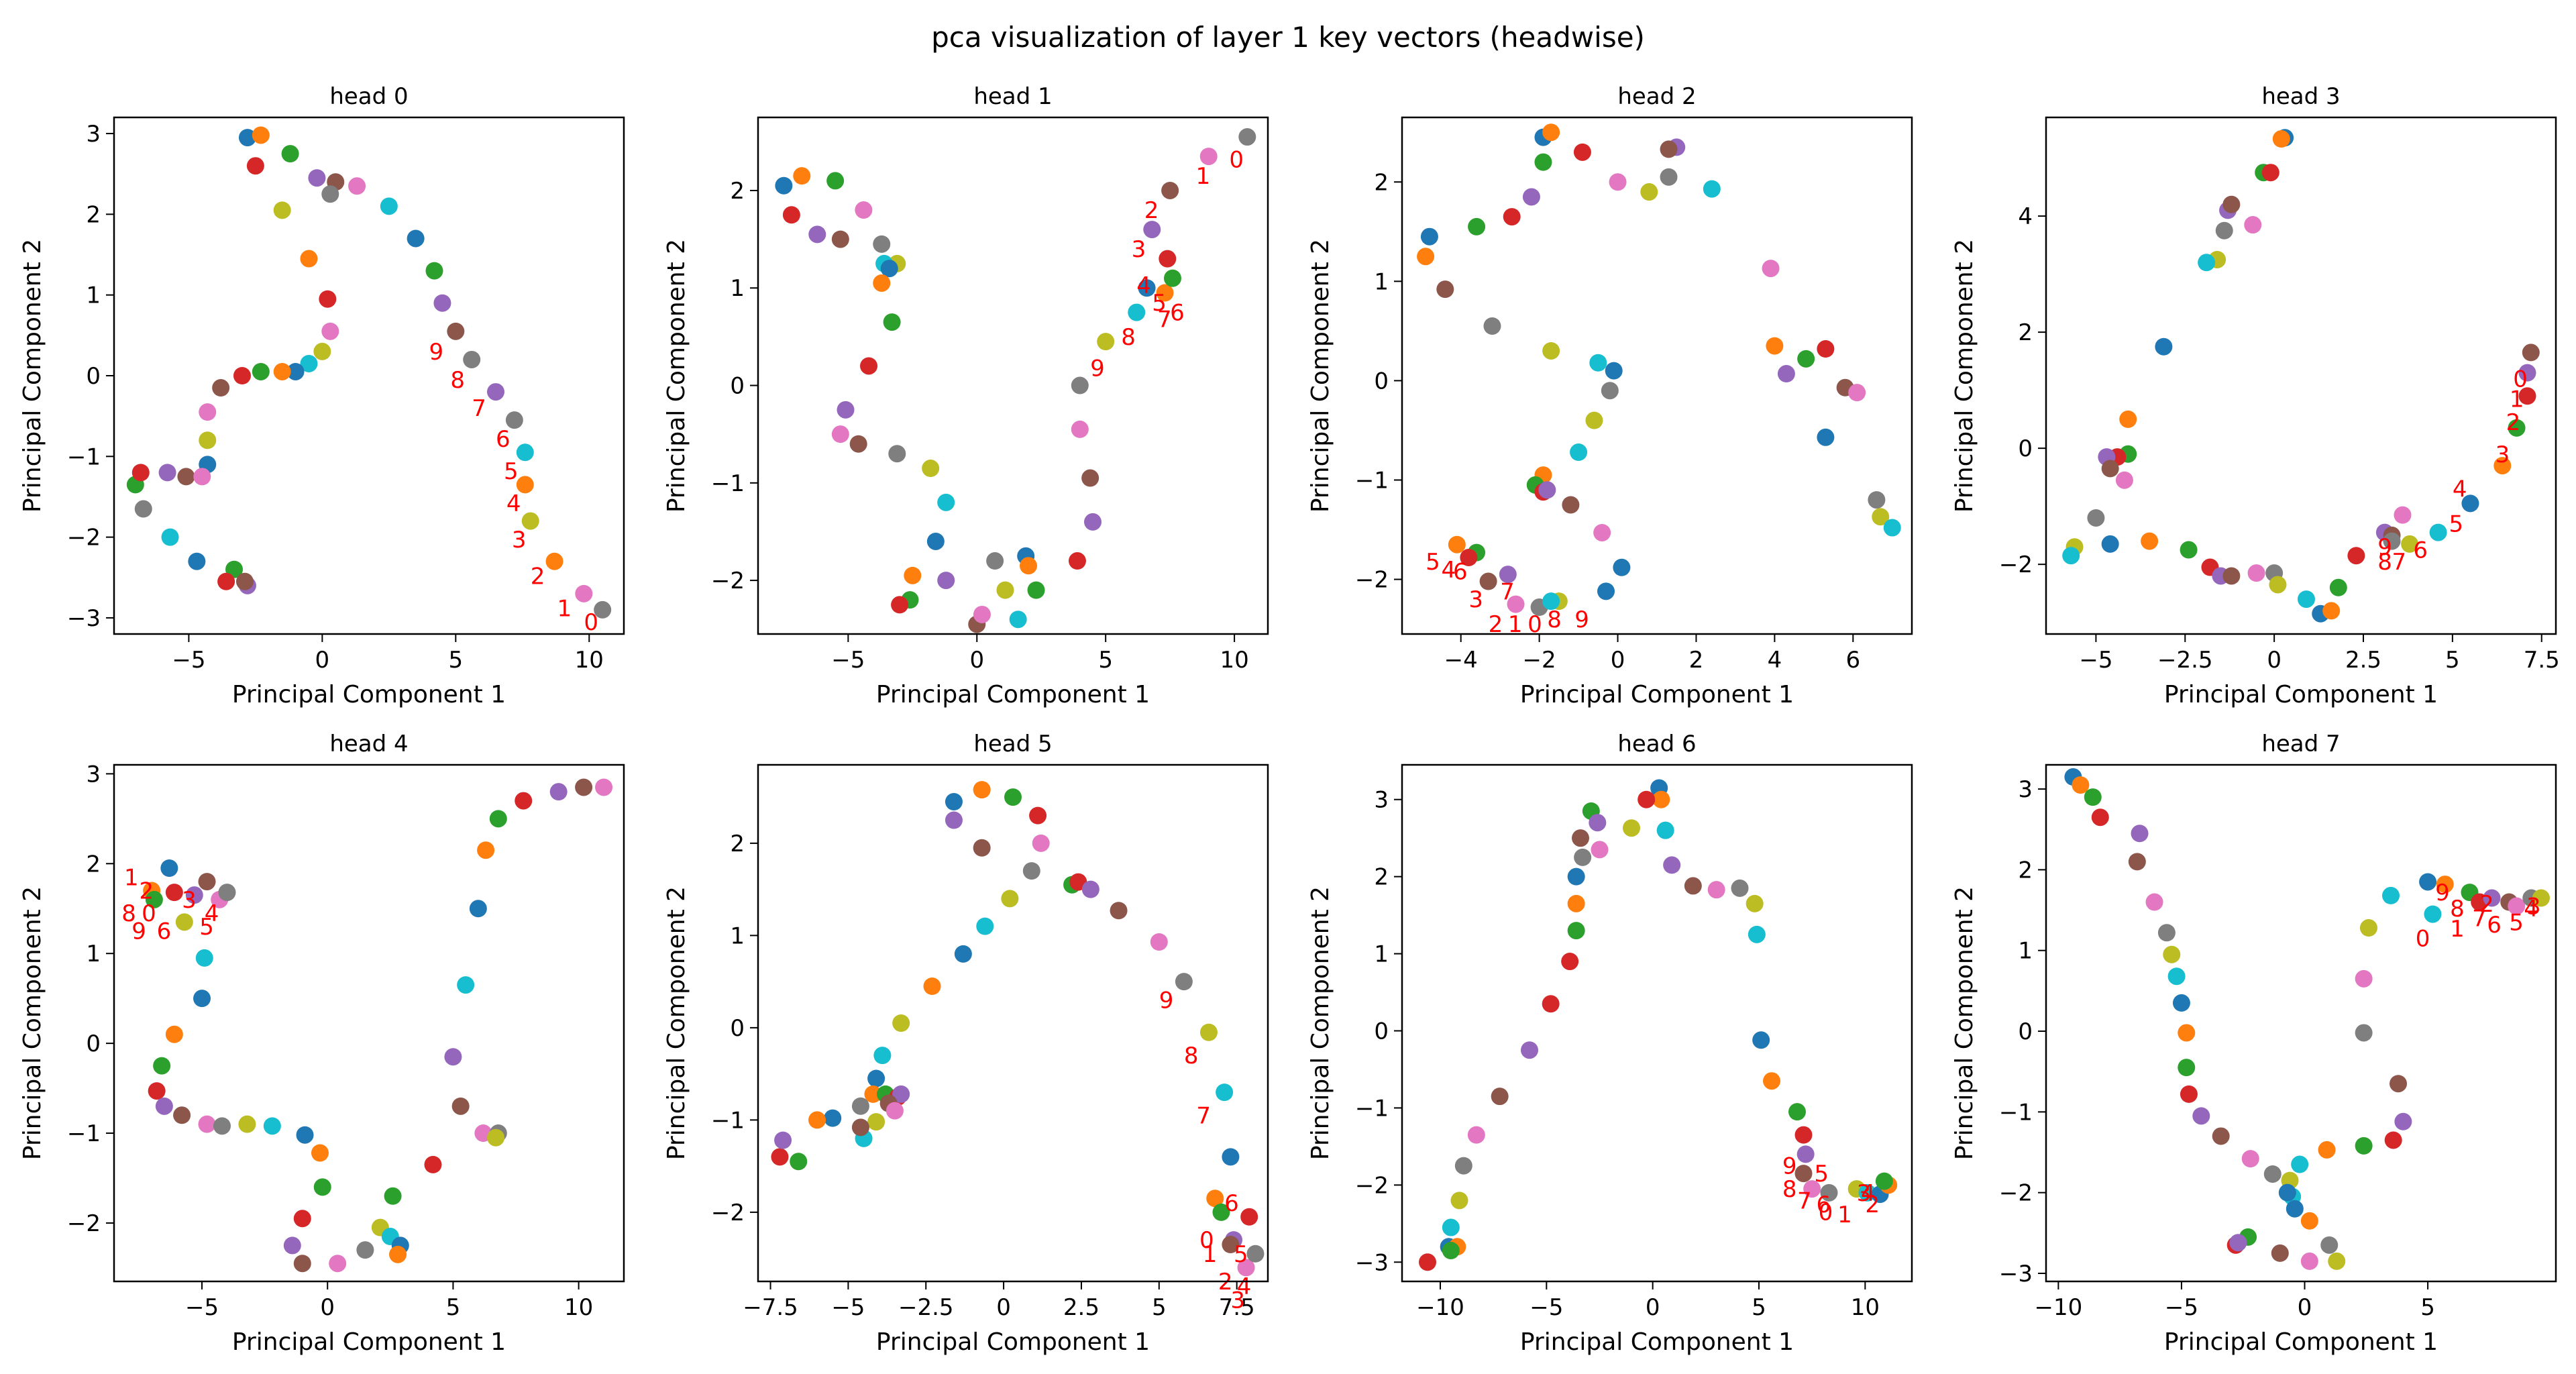 The height and width of the screenshot is (1374, 2576). What do you see at coordinates (2457, 930) in the screenshot?
I see `point-annotation: 1` at bounding box center [2457, 930].